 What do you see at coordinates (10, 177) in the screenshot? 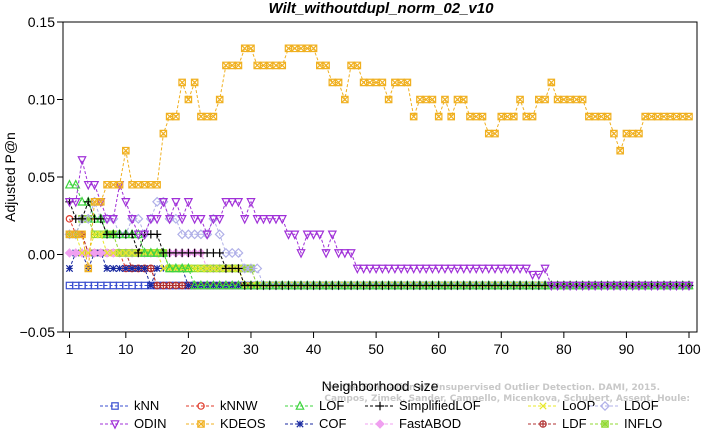
I see `y-axis-label: Adjusted P@n` at bounding box center [10, 177].